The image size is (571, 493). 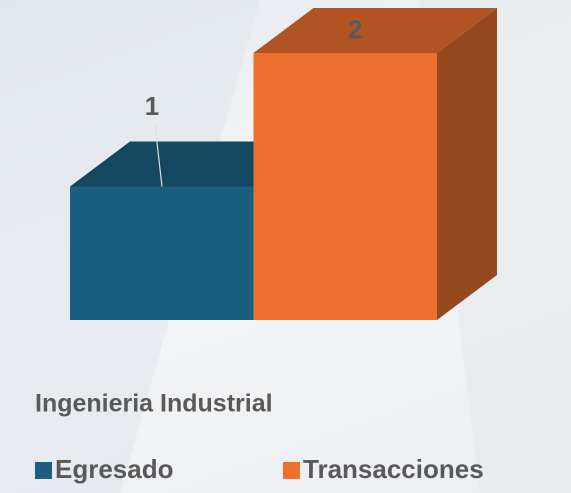 What do you see at coordinates (393, 469) in the screenshot?
I see `legend-label: Transacciones` at bounding box center [393, 469].